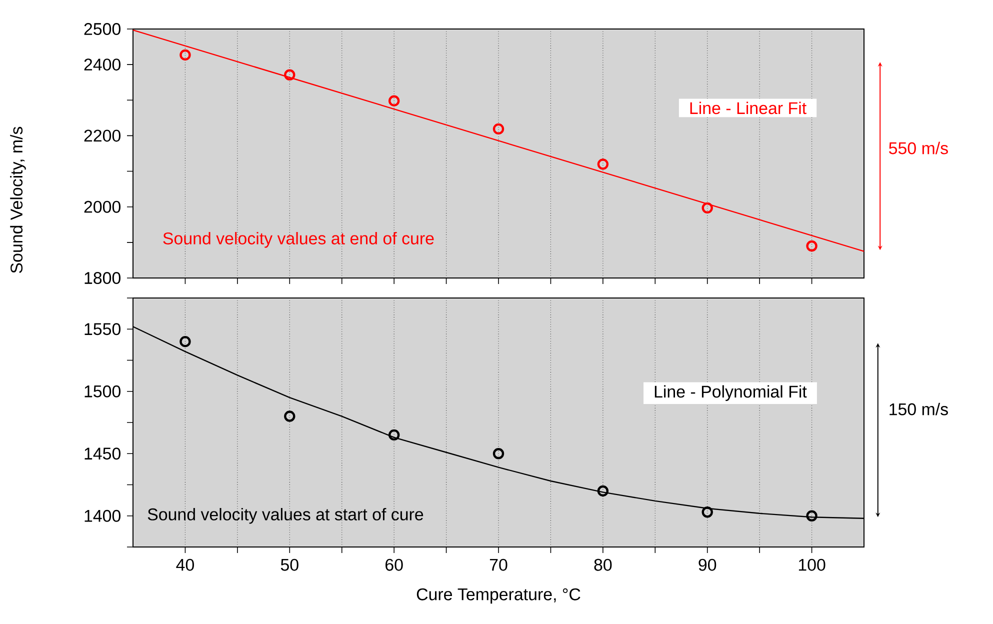 The height and width of the screenshot is (624, 993). What do you see at coordinates (298, 240) in the screenshot?
I see `annotation: Sound velocity values at end of cure` at bounding box center [298, 240].